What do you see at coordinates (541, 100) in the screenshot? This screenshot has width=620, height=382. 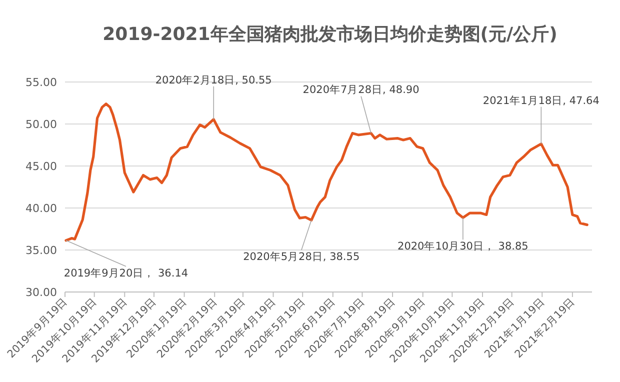 I see `annotation: 2021年1月18日, 47.64` at bounding box center [541, 100].